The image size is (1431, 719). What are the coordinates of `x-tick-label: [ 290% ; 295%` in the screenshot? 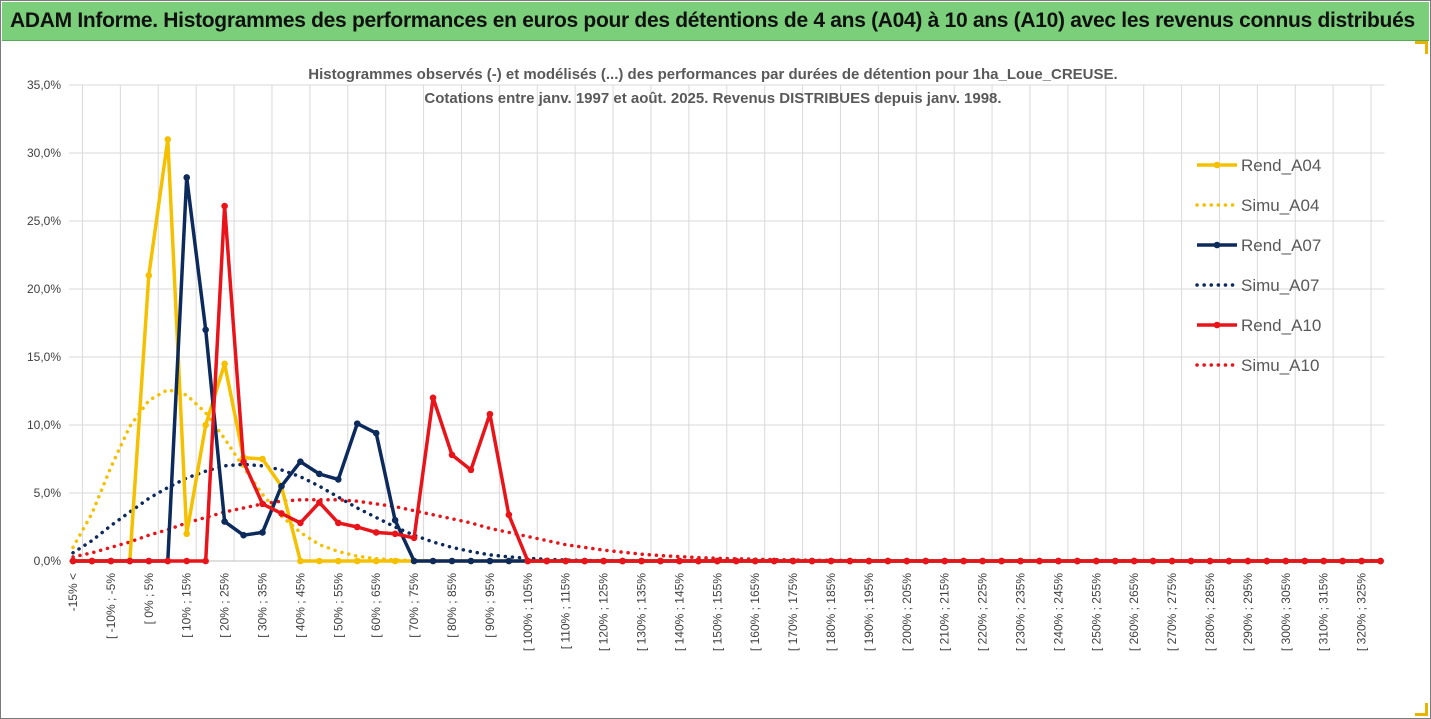 It's located at (1248, 612).